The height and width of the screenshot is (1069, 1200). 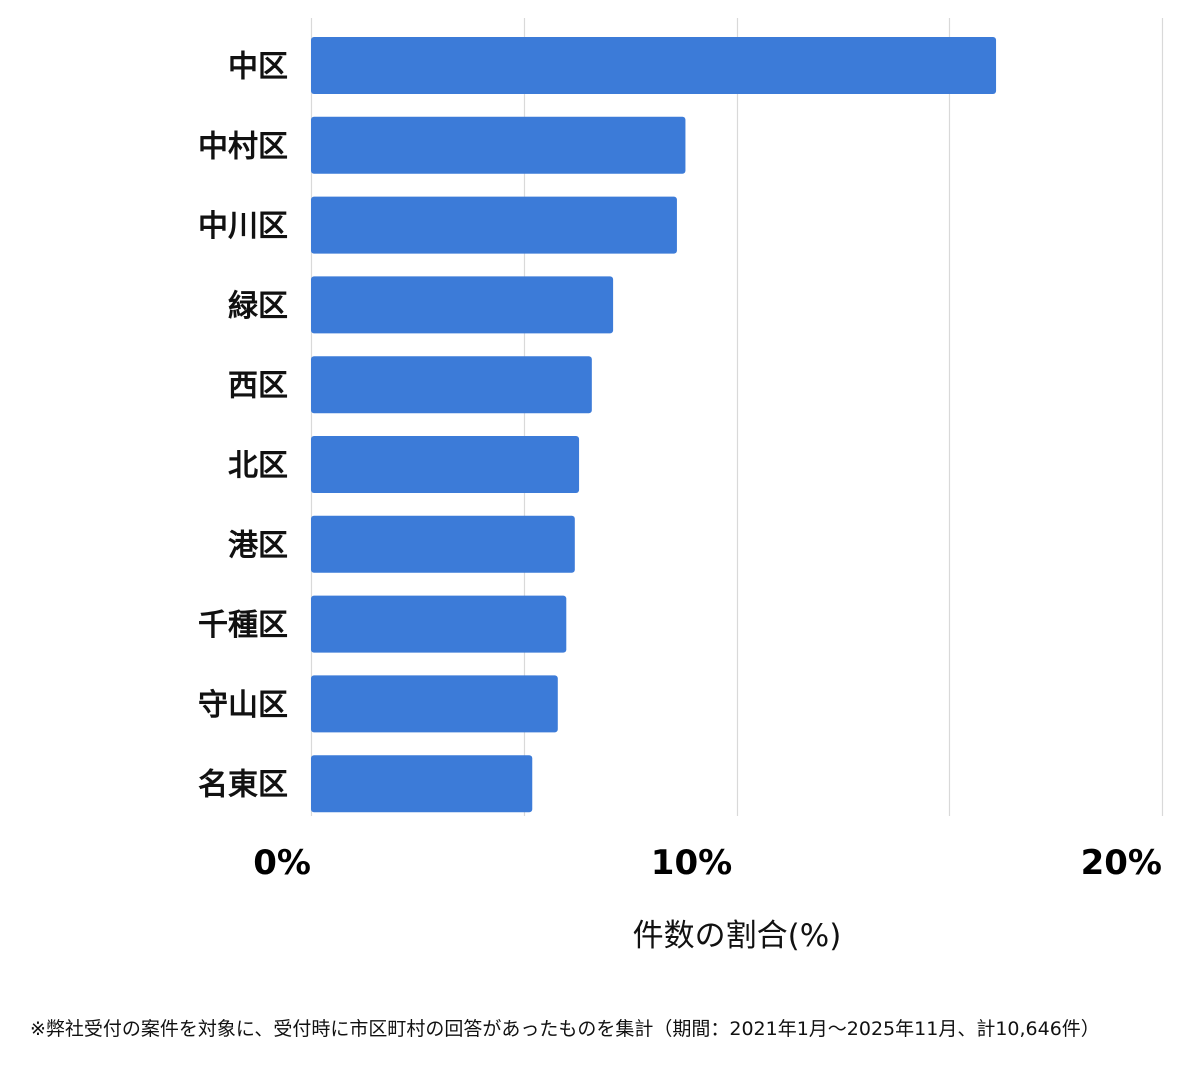 I want to click on category-label: 千種区, so click(x=243, y=625).